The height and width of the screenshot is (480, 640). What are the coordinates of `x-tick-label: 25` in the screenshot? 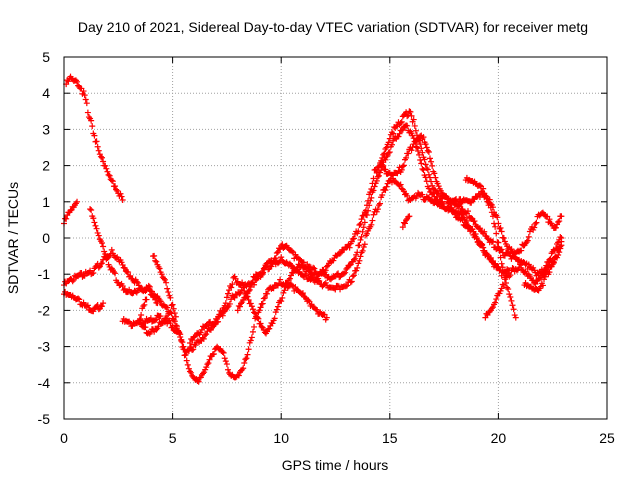 It's located at (607, 438).